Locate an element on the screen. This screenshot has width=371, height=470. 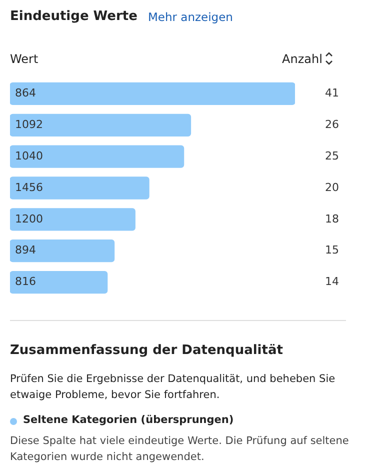
y-tick-label: 816 is located at coordinates (25, 281).